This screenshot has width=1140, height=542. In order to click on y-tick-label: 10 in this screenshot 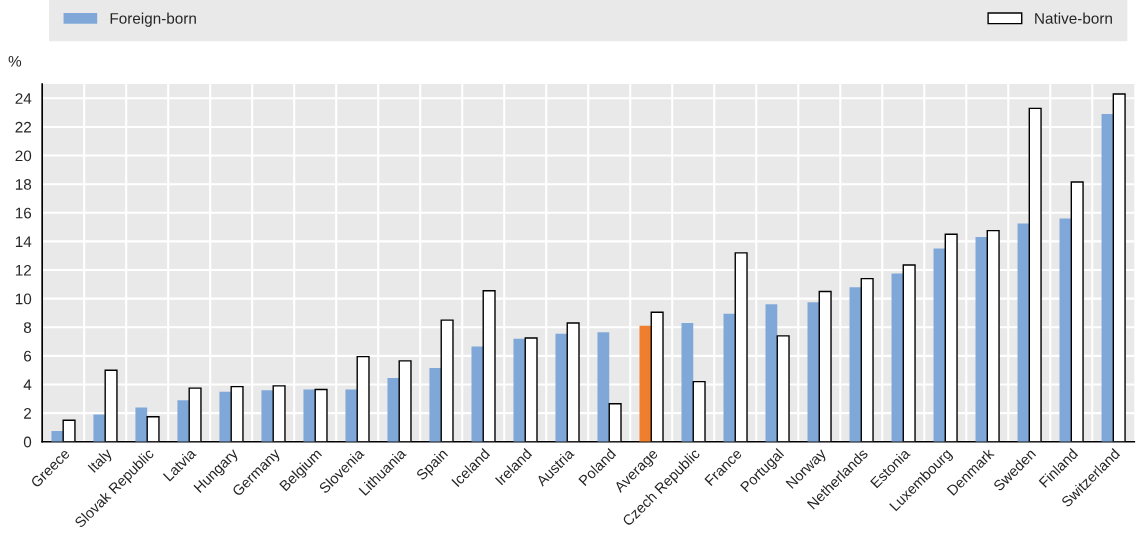, I will do `click(23, 299)`.